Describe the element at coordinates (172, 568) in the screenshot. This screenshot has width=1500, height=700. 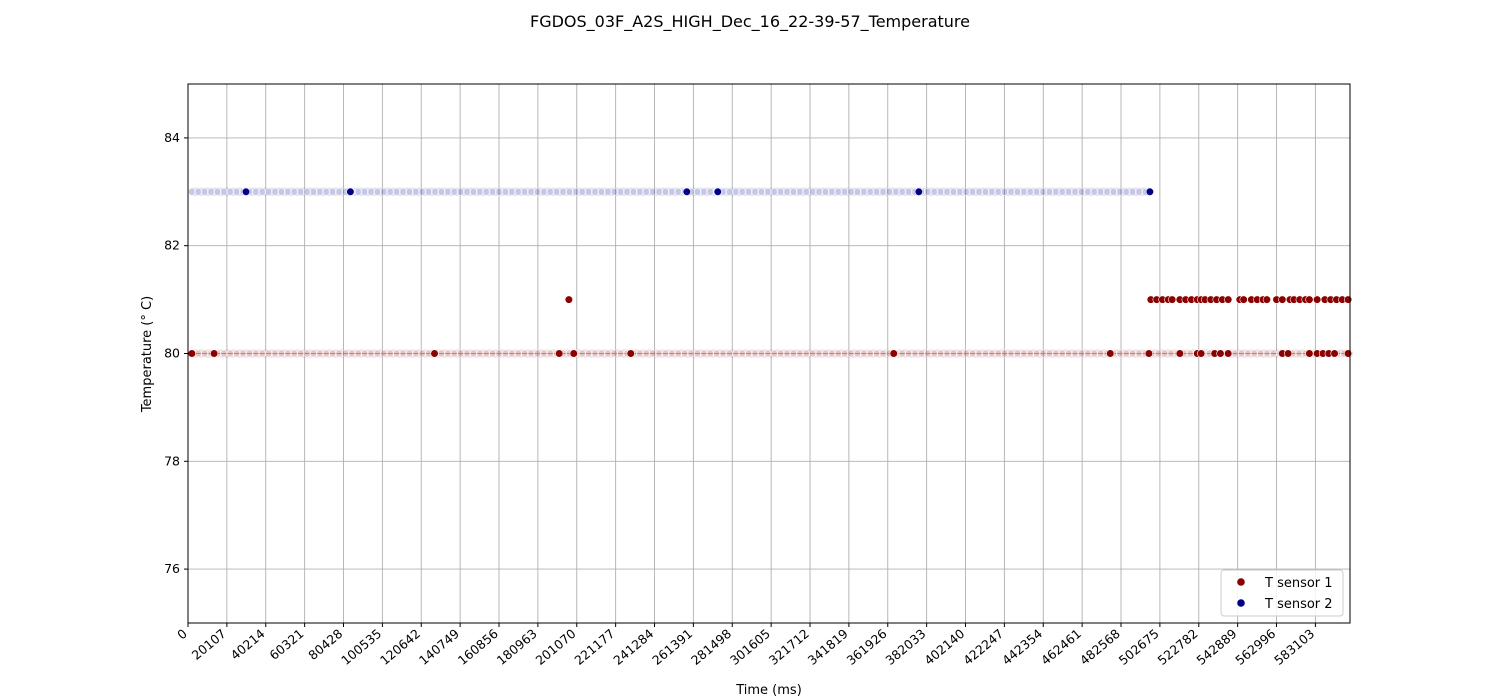
I see `y-tick-label: 76` at that location.